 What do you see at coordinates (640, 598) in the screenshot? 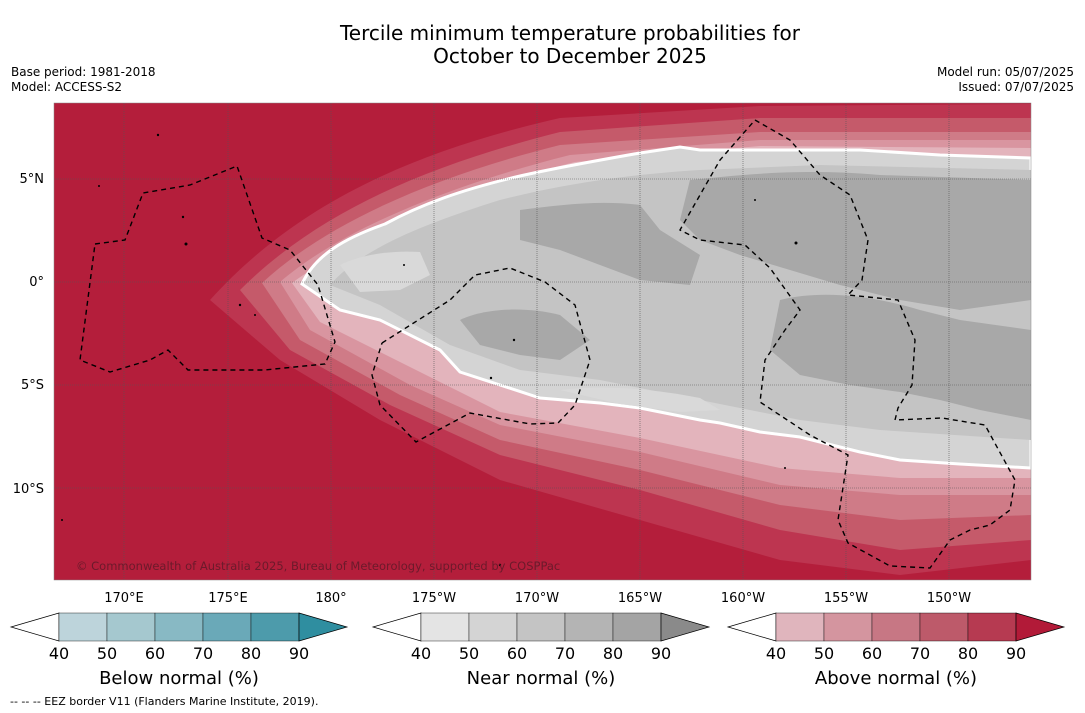
I see `lon-label: 165°W` at bounding box center [640, 598].